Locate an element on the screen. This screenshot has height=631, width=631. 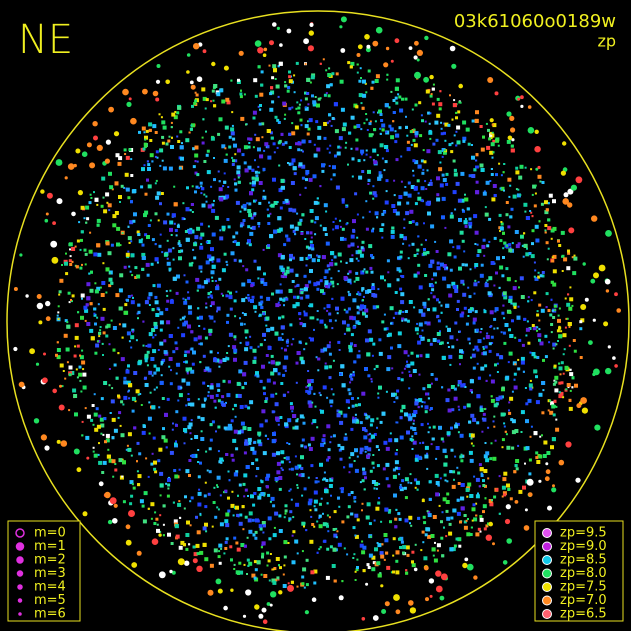
magnitude-label: m=3 is located at coordinates (50, 573).